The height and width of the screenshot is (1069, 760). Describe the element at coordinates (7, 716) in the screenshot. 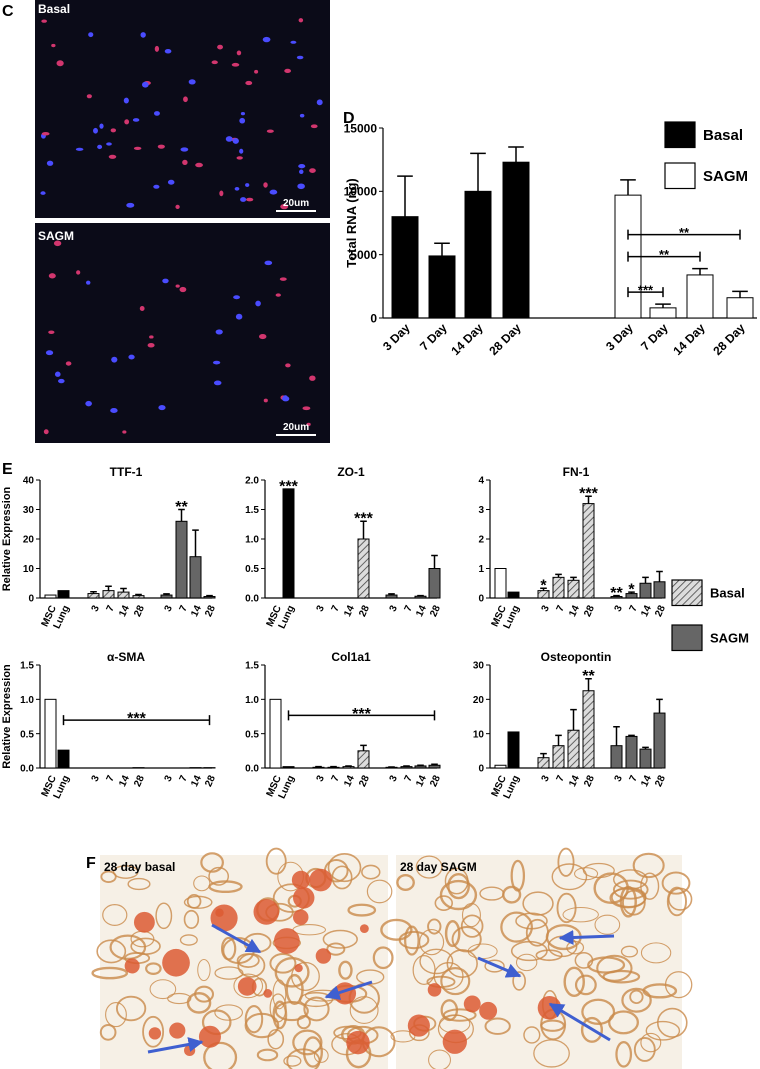

I see `y-axis-label: Relative Expression` at that location.